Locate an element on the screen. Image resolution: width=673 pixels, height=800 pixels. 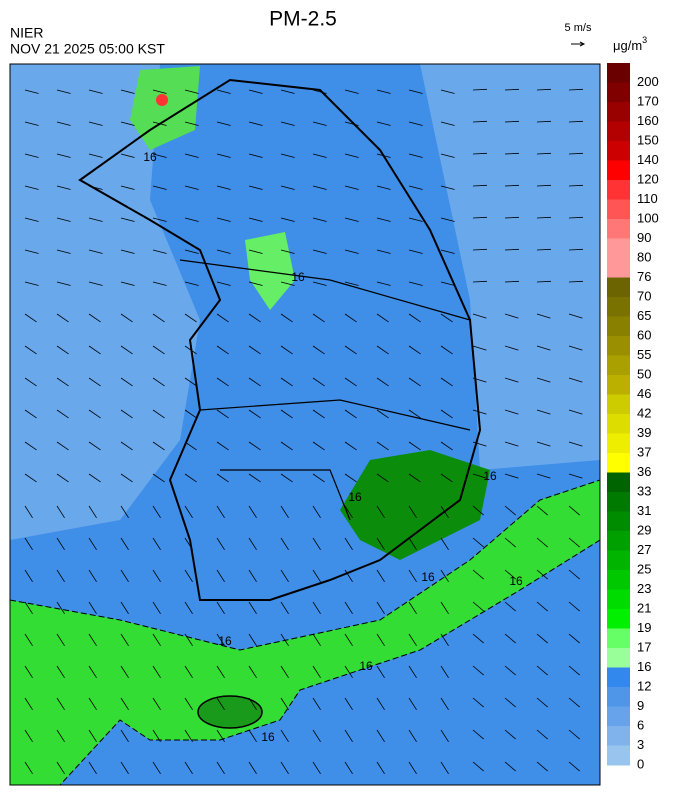
colorbar-label: 12 is located at coordinates (644, 685).